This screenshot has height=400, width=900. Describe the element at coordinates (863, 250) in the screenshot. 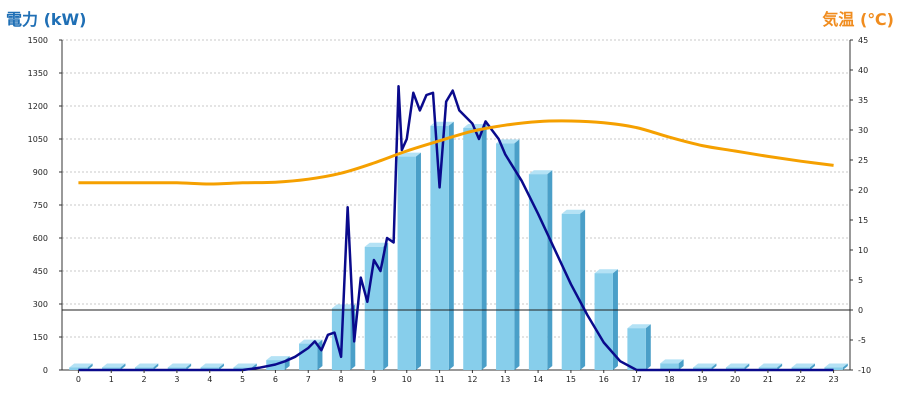

I see `right-tick-label: 10` at that location.